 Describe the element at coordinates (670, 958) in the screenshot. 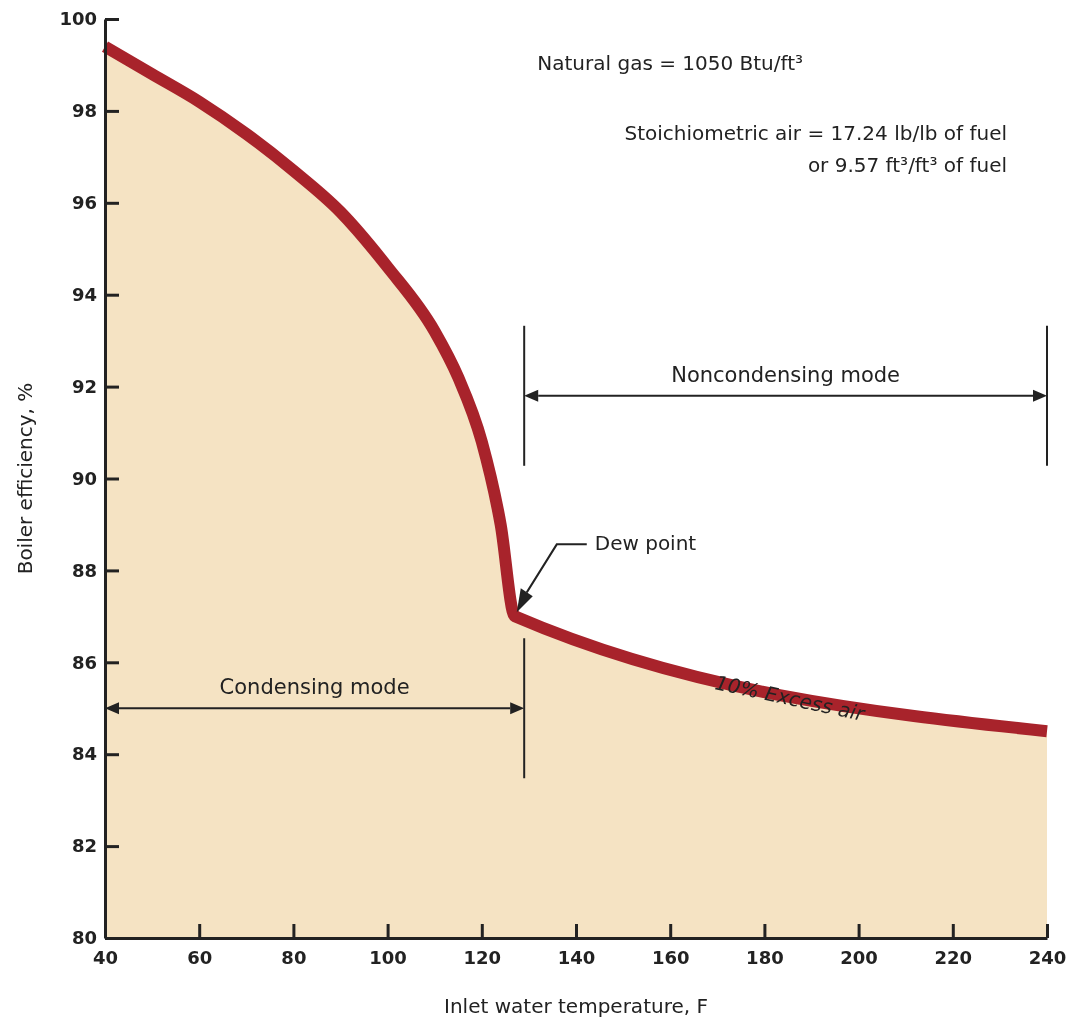

I see `x-tick-label: 160` at that location.